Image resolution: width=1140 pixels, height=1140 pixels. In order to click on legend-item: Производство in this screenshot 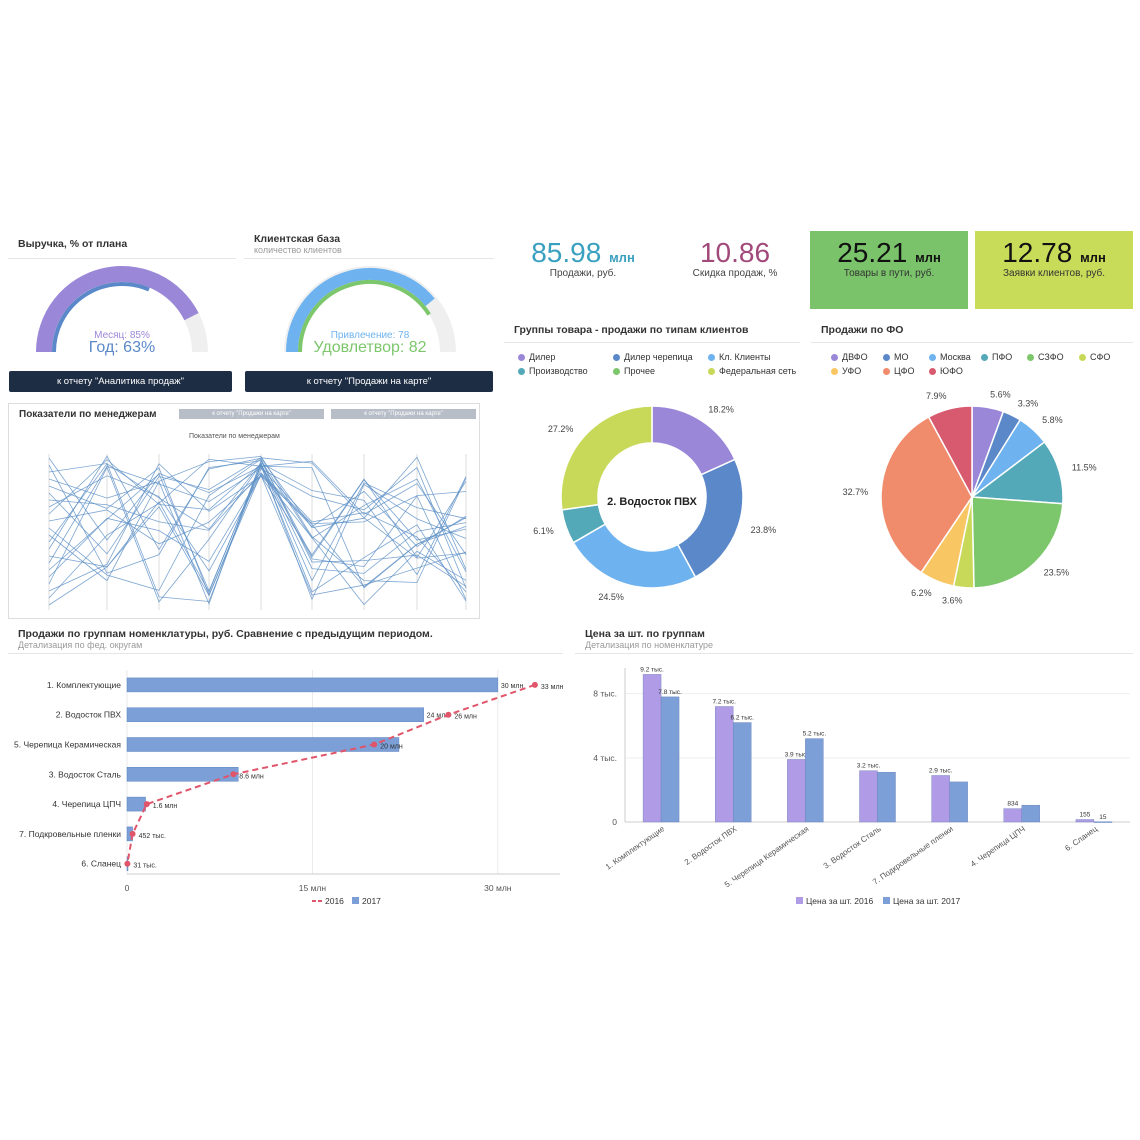, I will do `click(553, 371)`.